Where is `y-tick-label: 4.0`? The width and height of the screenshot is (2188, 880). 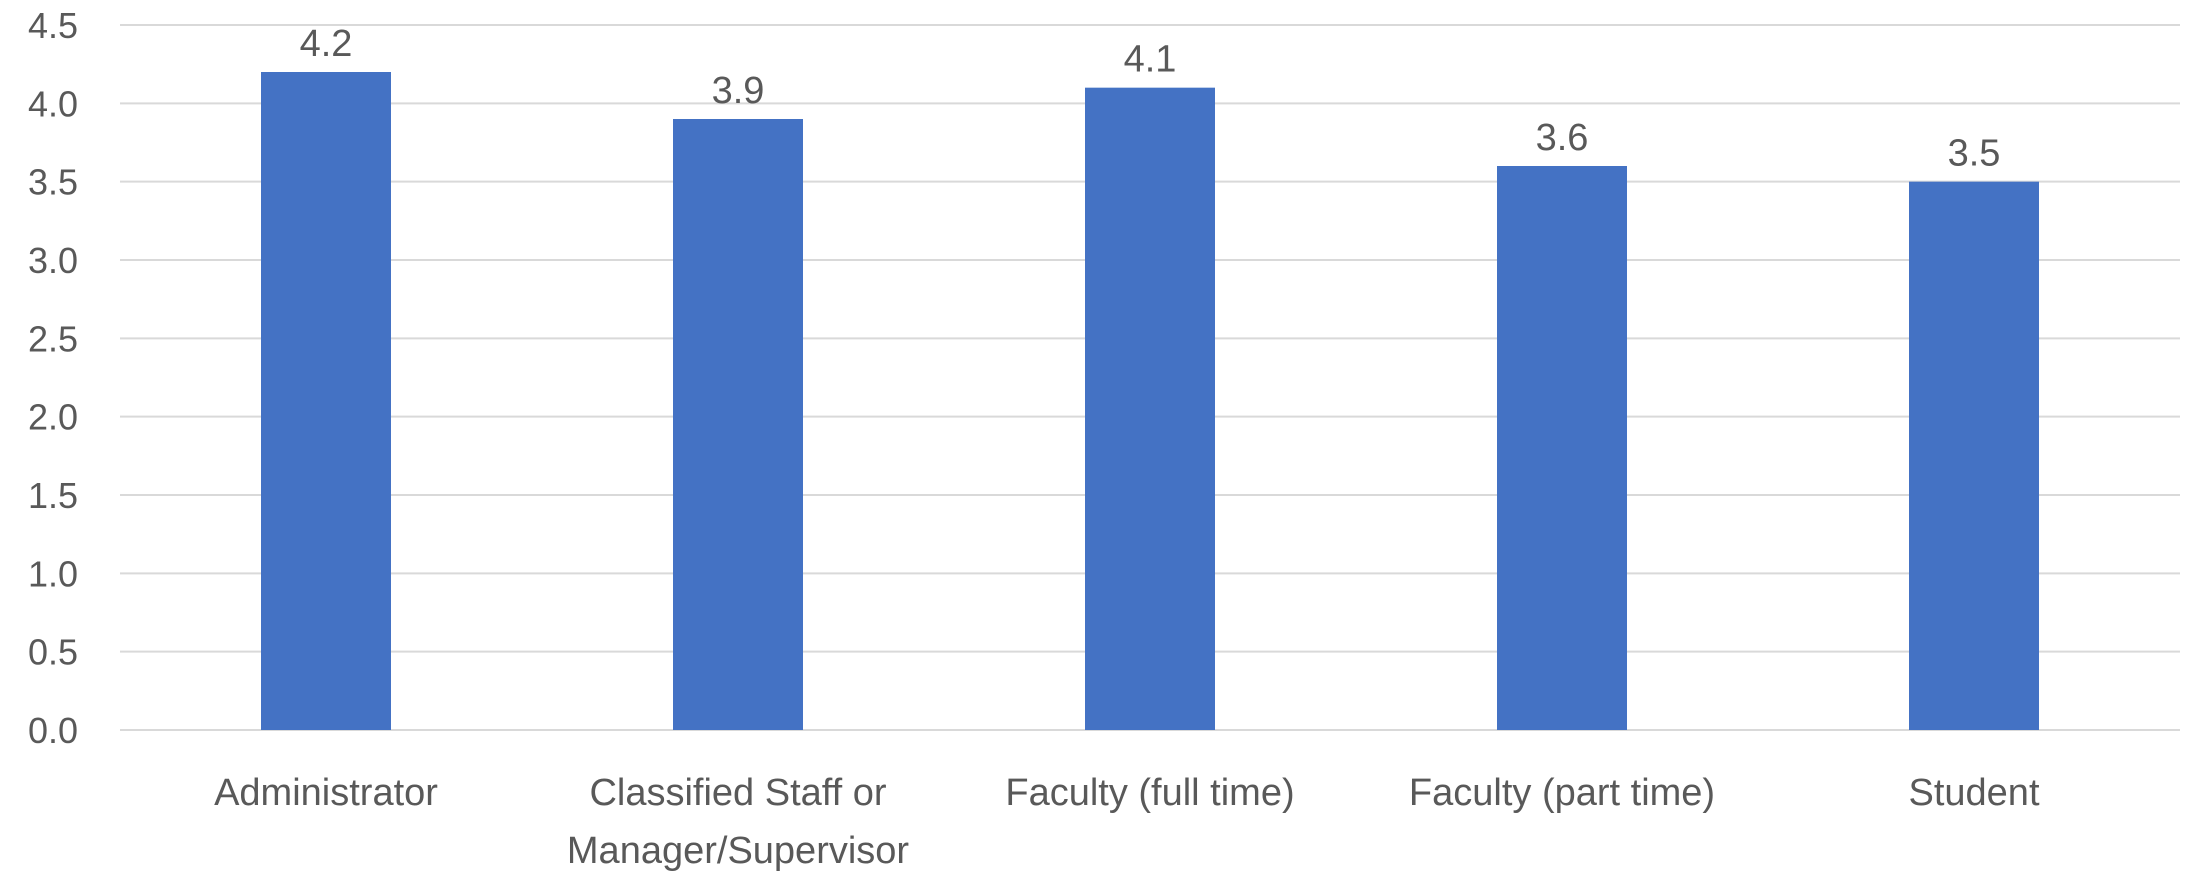
y-tick-label: 4.0 is located at coordinates (53, 103).